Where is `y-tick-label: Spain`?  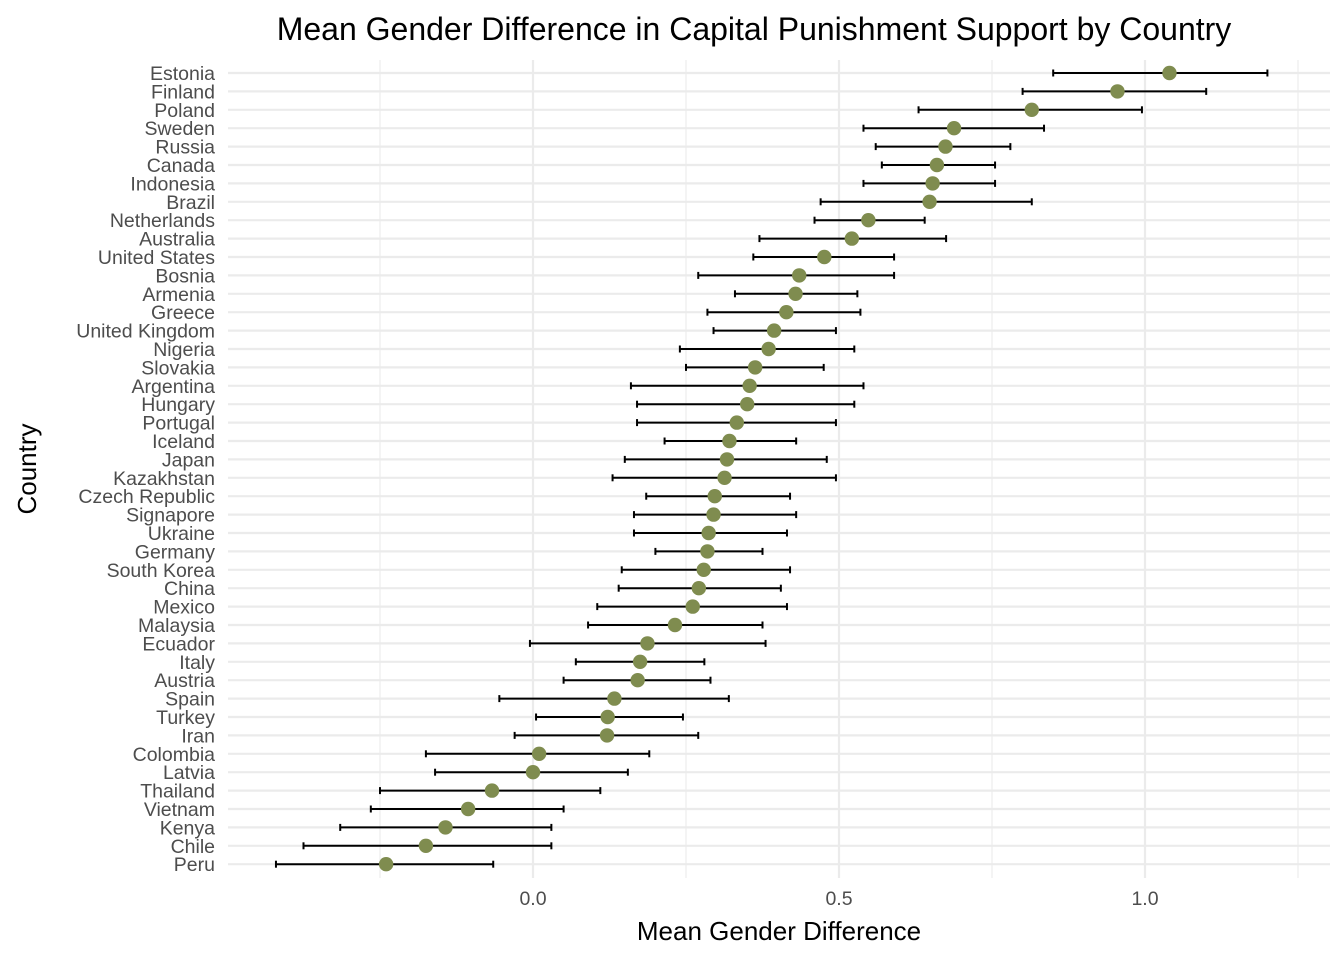
y-tick-label: Spain is located at coordinates (190, 700).